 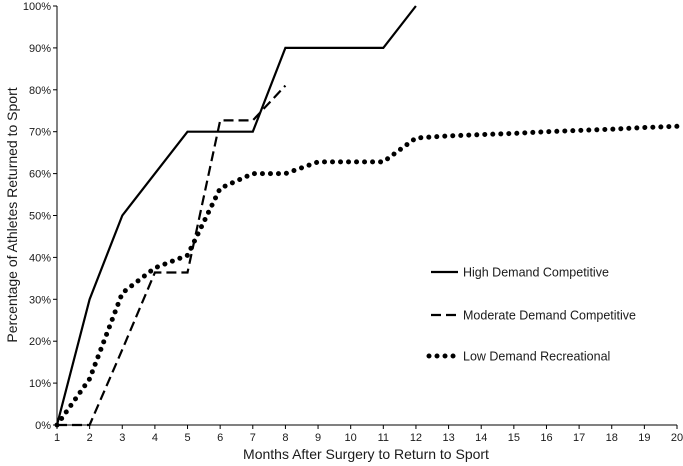 What do you see at coordinates (122, 438) in the screenshot?
I see `x-tick-label: 3` at bounding box center [122, 438].